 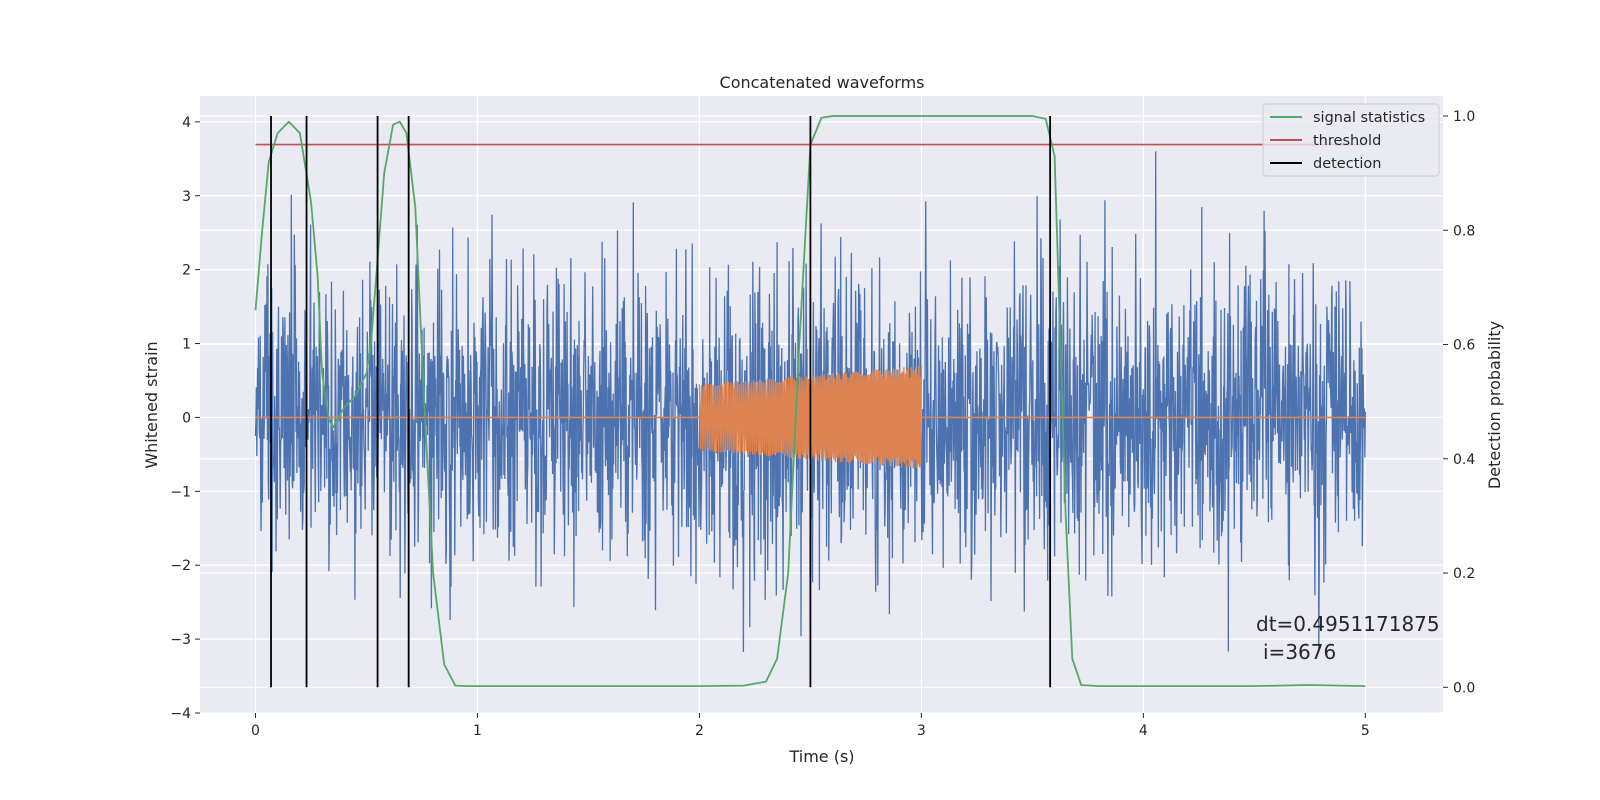 What do you see at coordinates (810, 726) in the screenshot?
I see `x-axis: 0 1 2 3 4 5` at bounding box center [810, 726].